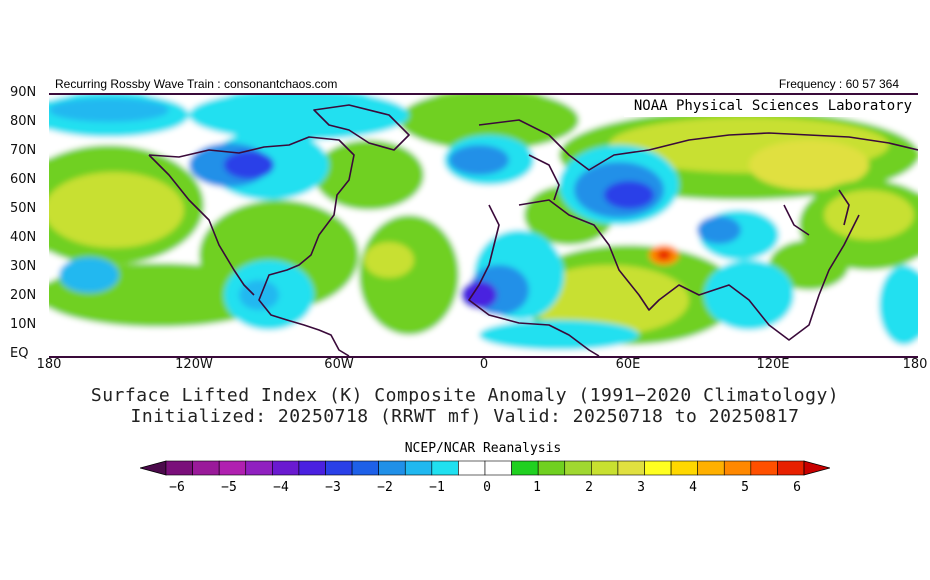 The width and height of the screenshot is (930, 580). Describe the element at coordinates (537, 487) in the screenshot. I see `colorbar-tick: 1` at that location.